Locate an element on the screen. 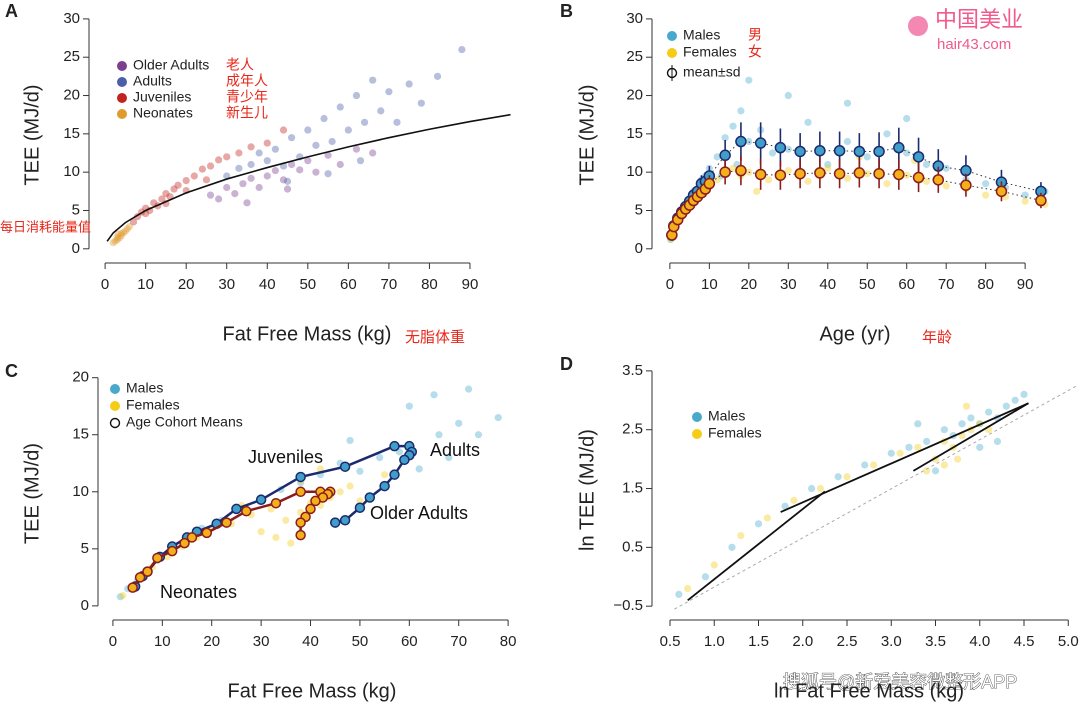 The height and width of the screenshot is (705, 1080). annotation: 年龄 is located at coordinates (937, 337).